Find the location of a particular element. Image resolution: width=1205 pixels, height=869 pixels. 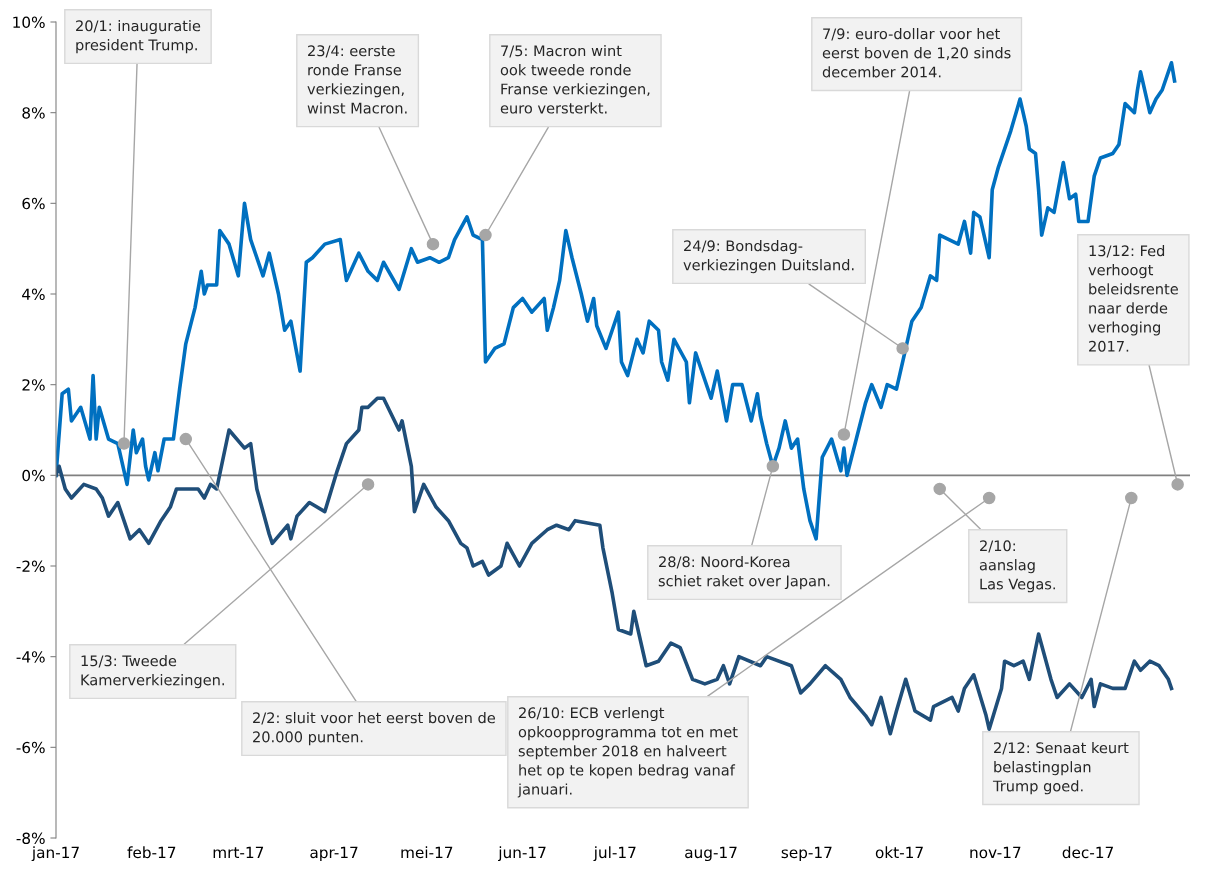

annotation: 28/8: Noord-Korea schiet raket over Japan. is located at coordinates (744, 573).